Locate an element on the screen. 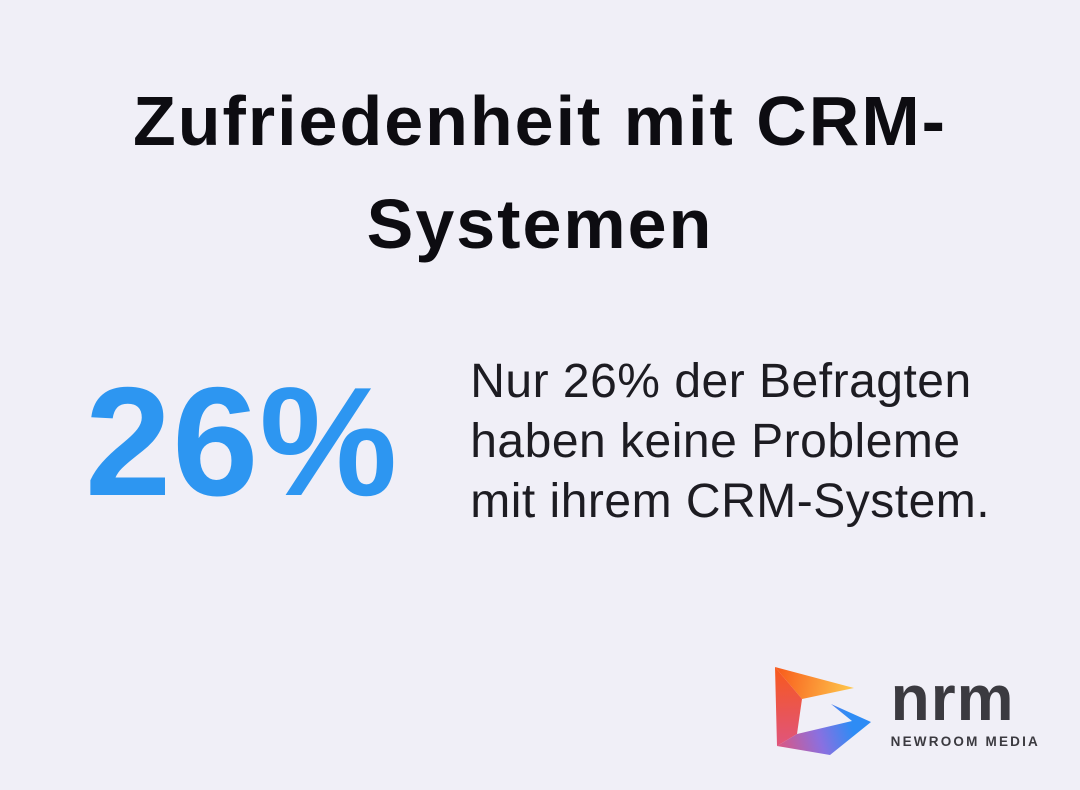  logo-wordmark: nrm is located at coordinates (952, 698).